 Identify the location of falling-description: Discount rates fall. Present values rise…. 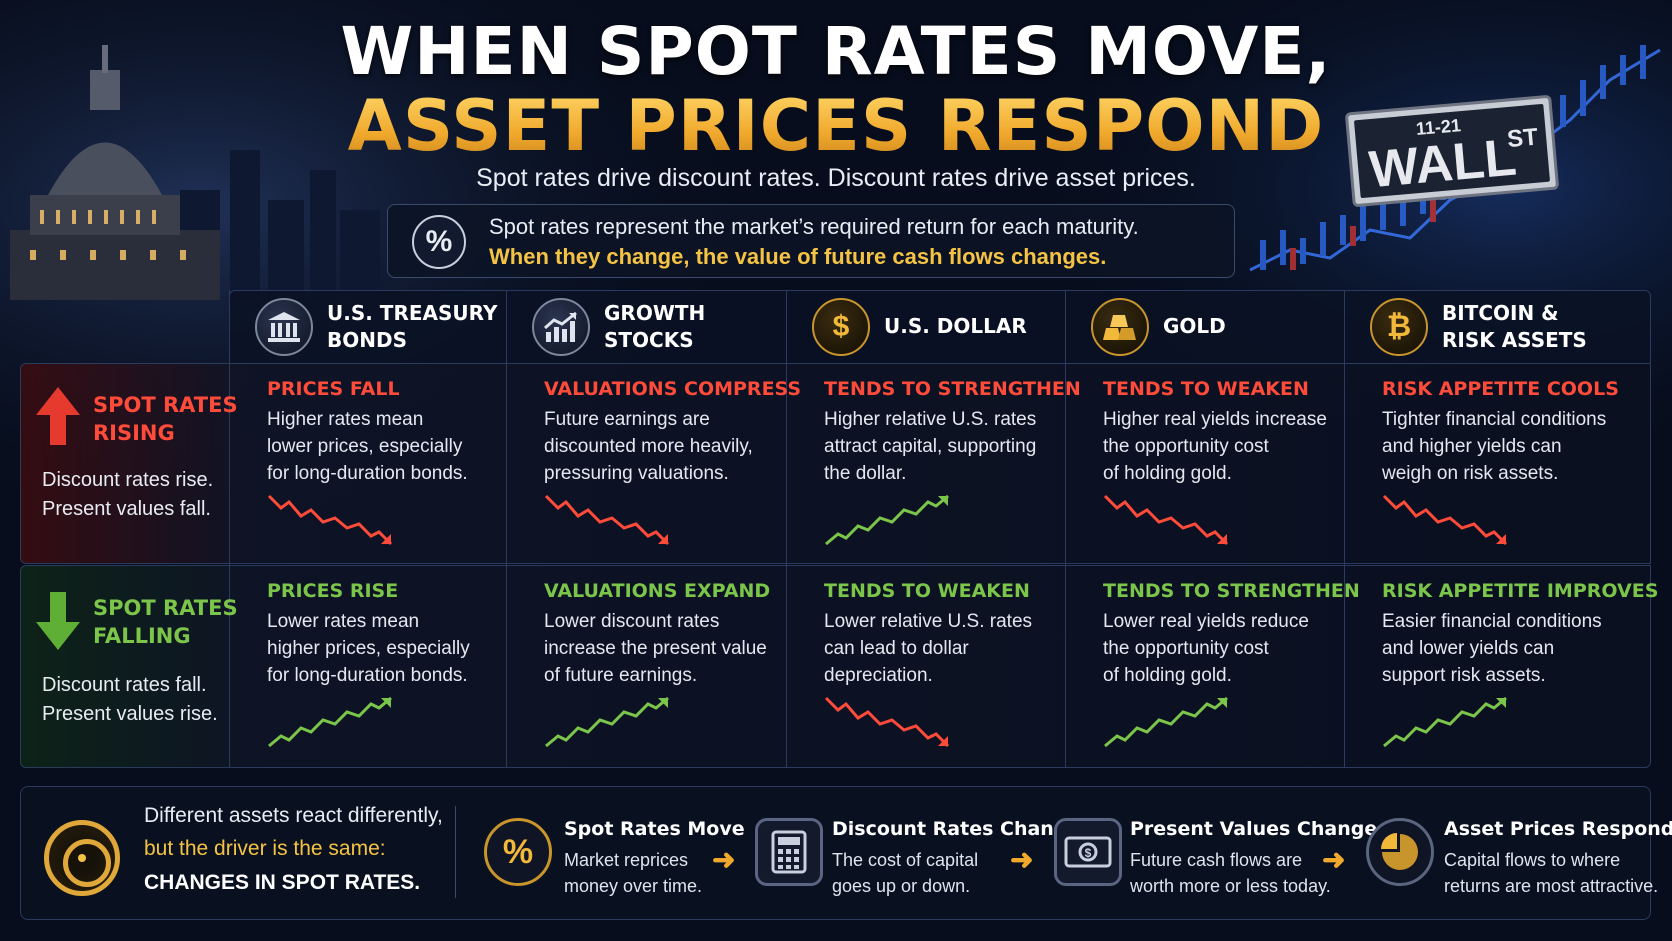
(130, 700).